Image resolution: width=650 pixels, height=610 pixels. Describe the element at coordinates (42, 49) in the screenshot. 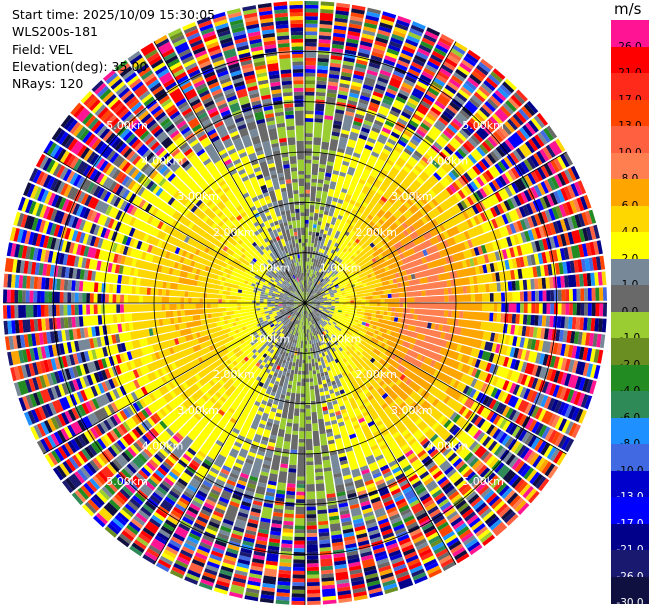

I see `field-text: Field: VEL` at that location.